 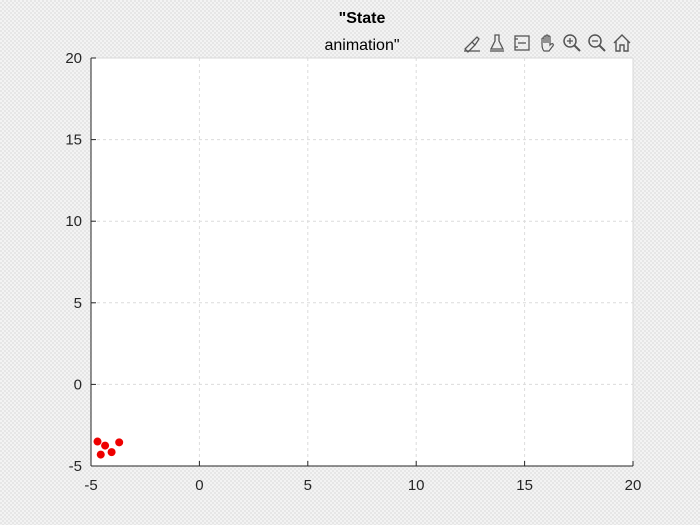 What do you see at coordinates (78, 384) in the screenshot?
I see `y-tick-label: 0` at bounding box center [78, 384].